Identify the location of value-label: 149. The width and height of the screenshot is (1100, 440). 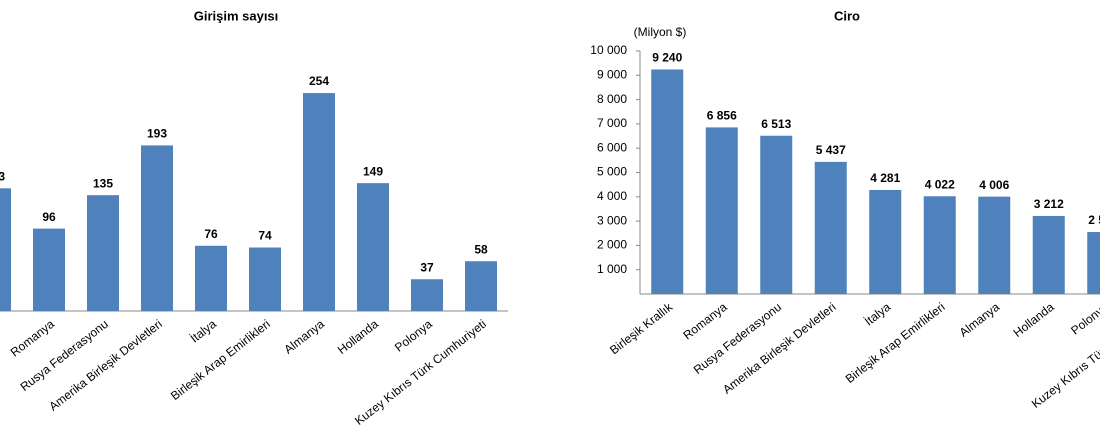
(373, 171).